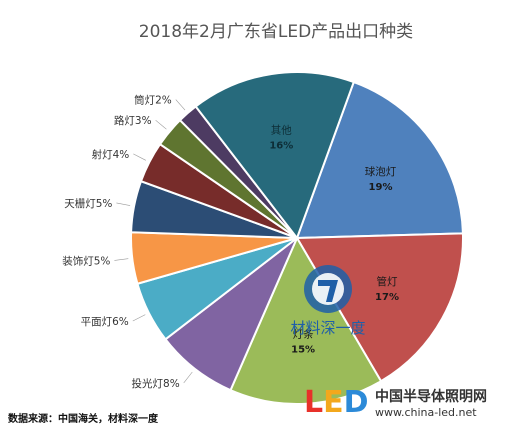  I want to click on leader-lines, so click(153, 241).